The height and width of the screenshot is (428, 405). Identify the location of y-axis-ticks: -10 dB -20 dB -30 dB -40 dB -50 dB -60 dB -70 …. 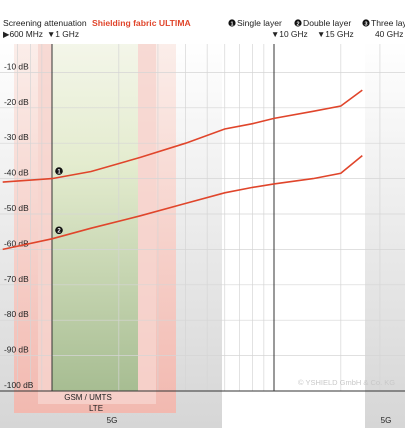
(19, 225).